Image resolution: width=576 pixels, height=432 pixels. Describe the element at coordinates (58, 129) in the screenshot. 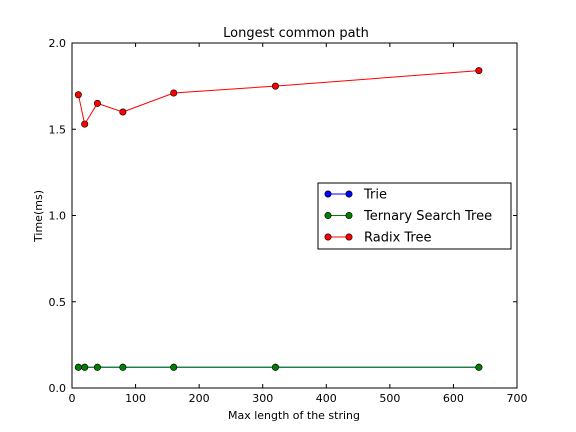

I see `y-tick-label: 1.5` at that location.